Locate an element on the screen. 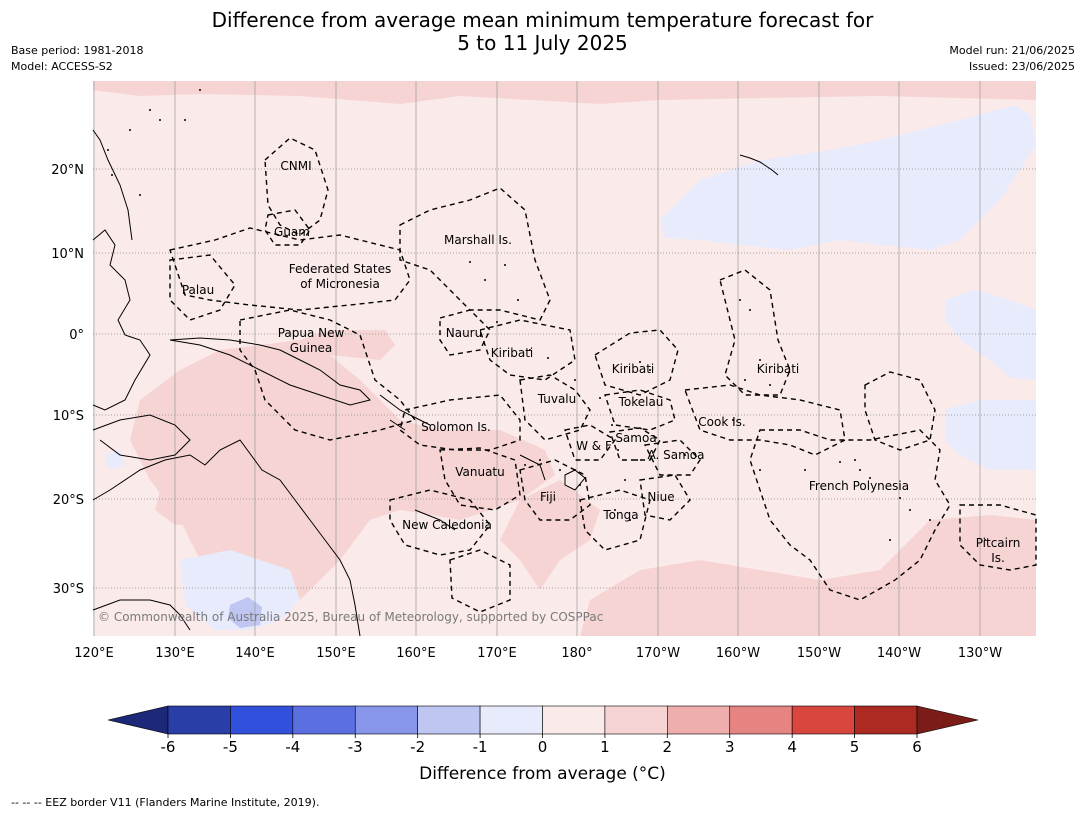  colorbar-tick-label: 5 is located at coordinates (855, 747).